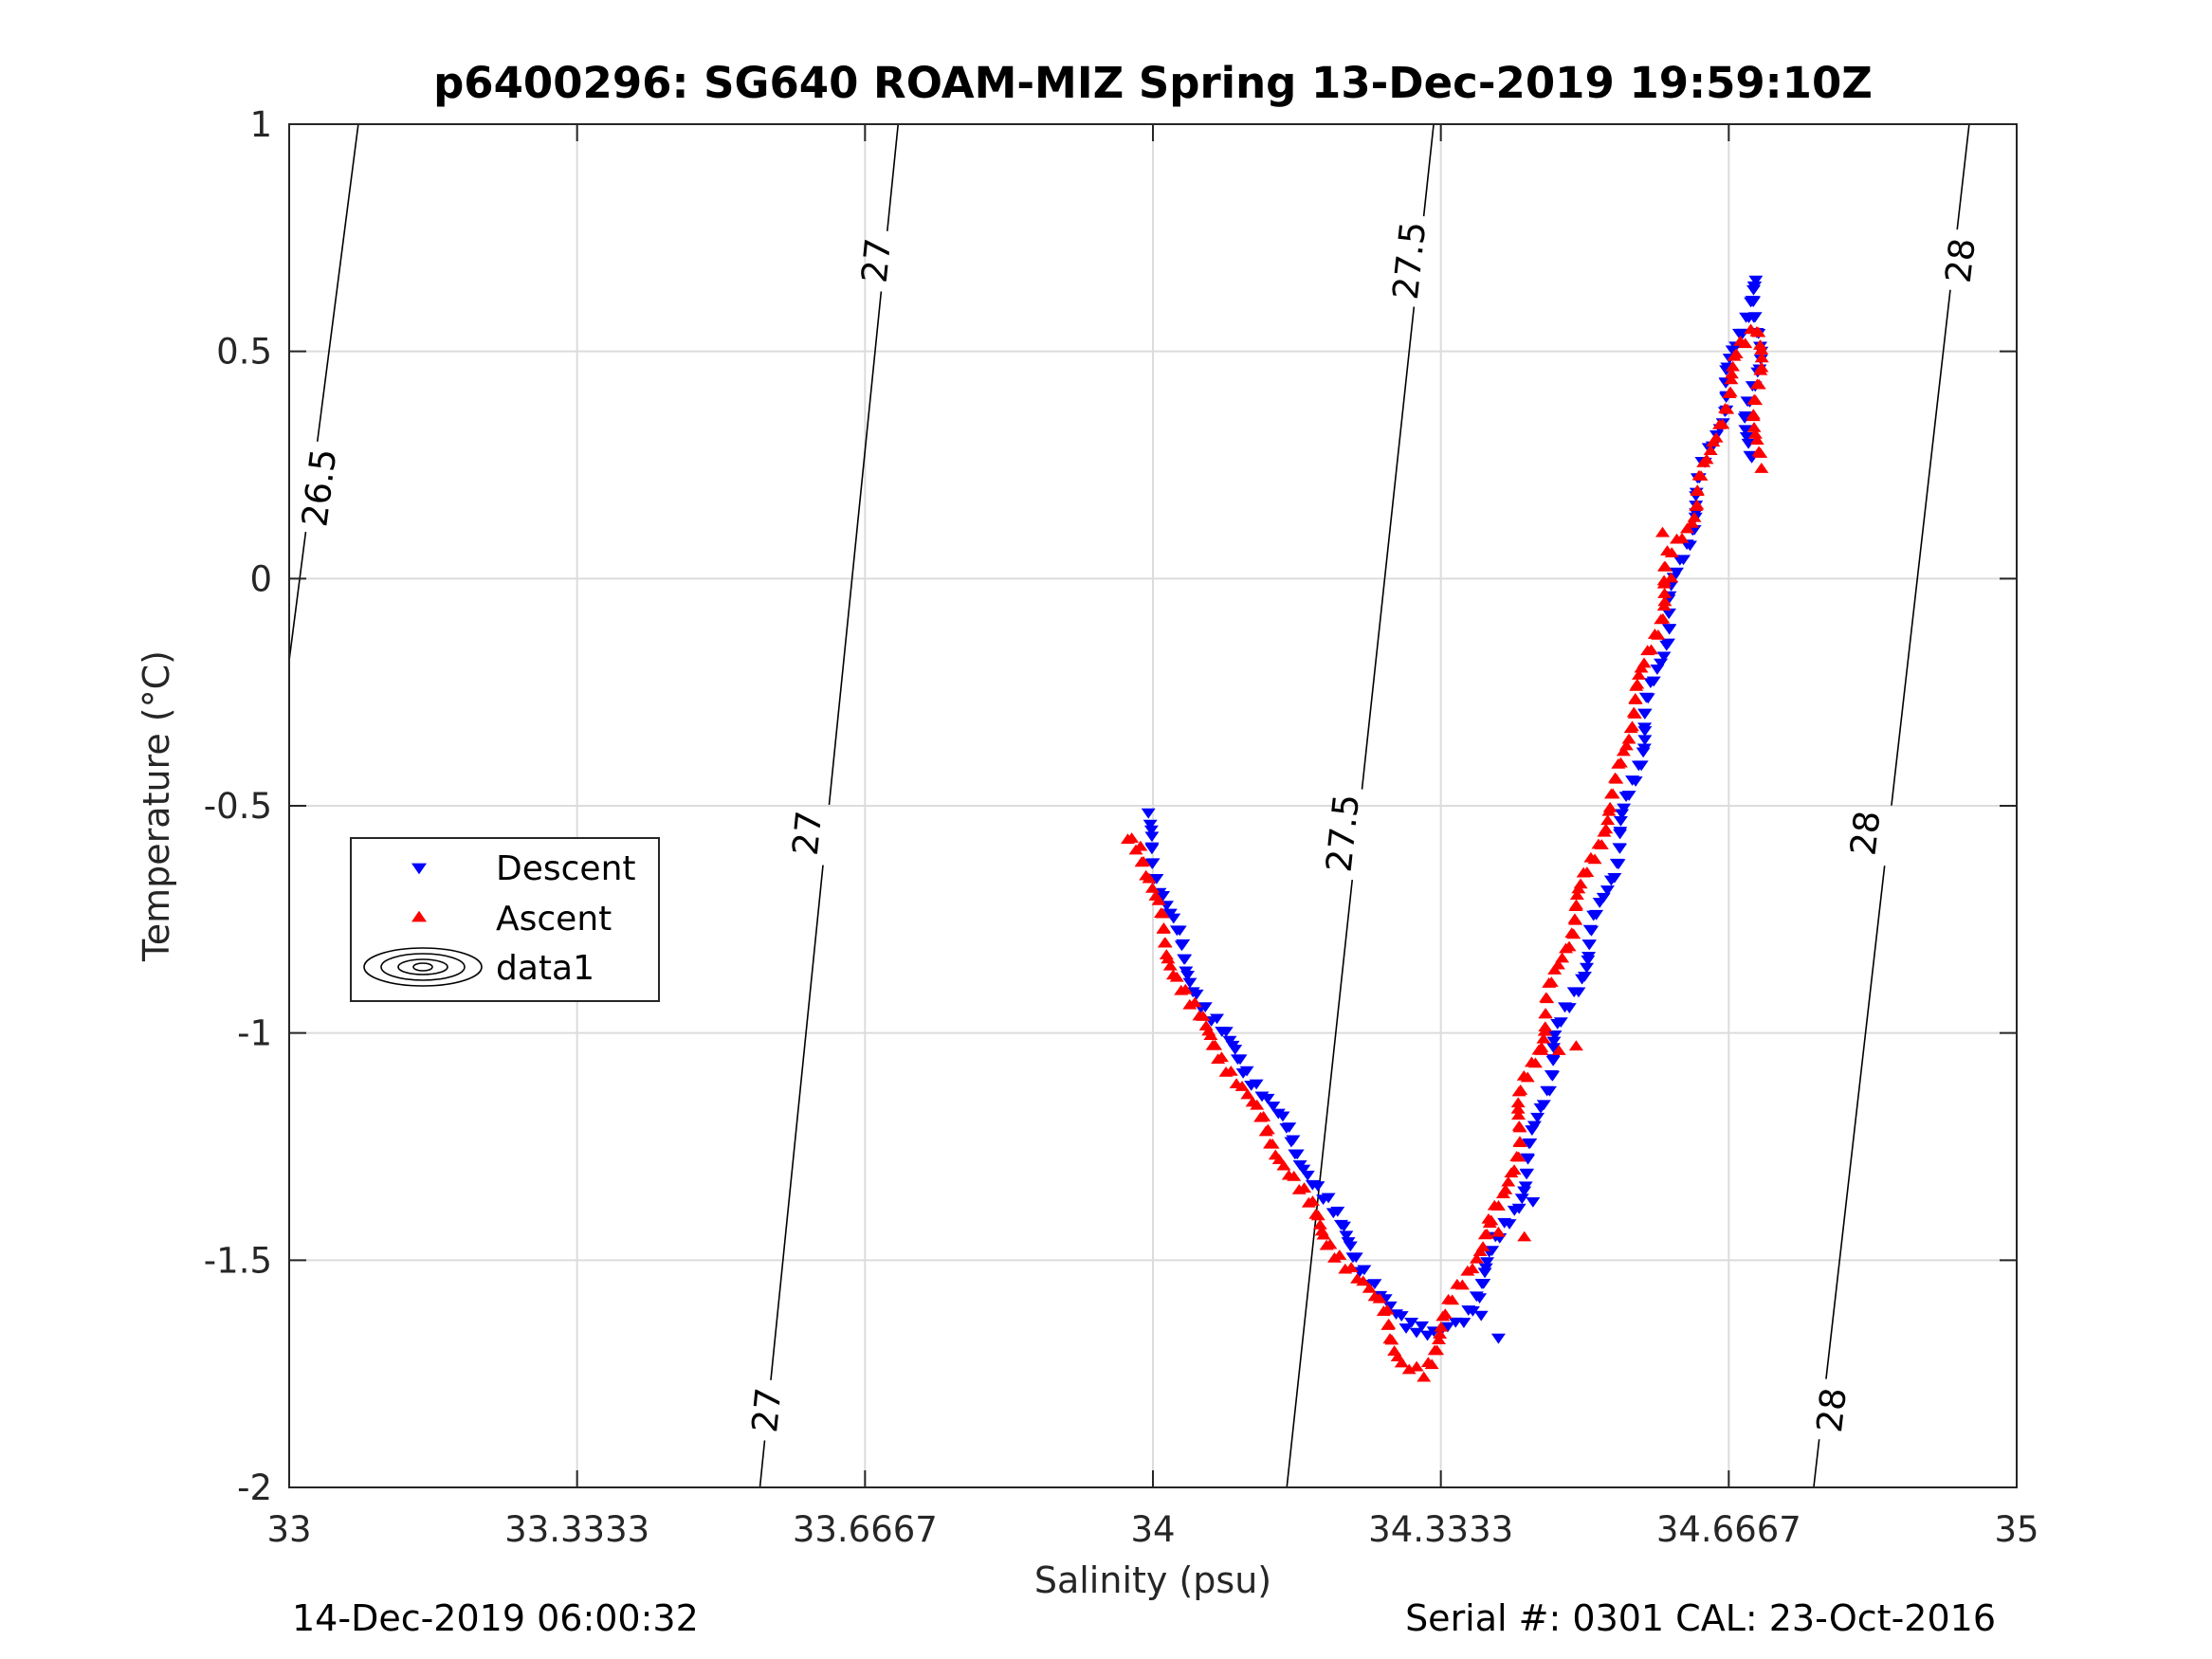 This screenshot has height=1659, width=2212. Describe the element at coordinates (1152, 1580) in the screenshot. I see `x-axis-label: Salinity (psu)` at that location.